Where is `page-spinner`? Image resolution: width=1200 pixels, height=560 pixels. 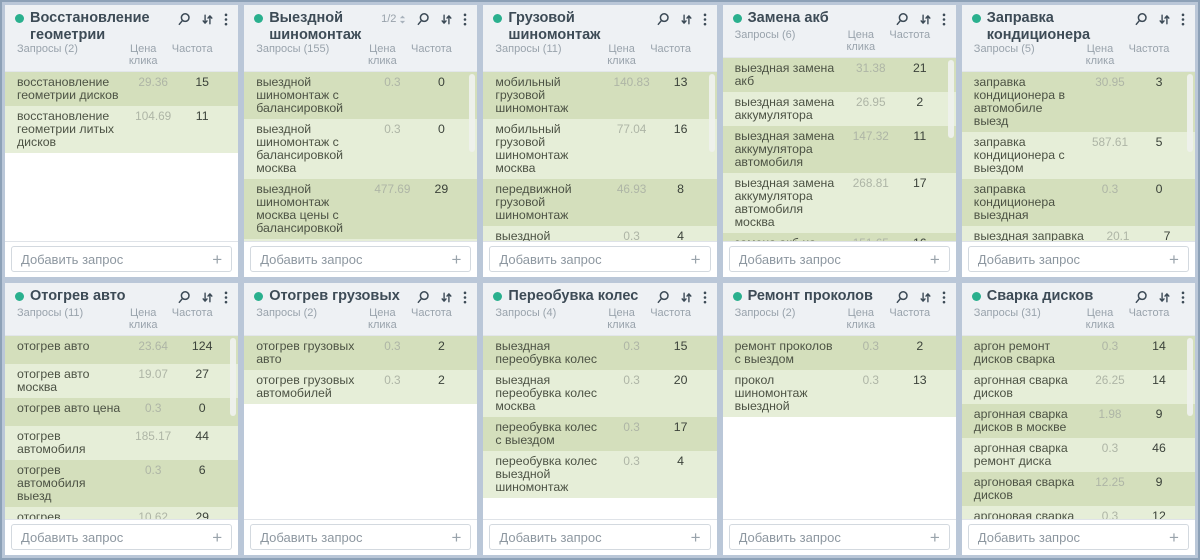
page-spinner is located at coordinates (402, 19).